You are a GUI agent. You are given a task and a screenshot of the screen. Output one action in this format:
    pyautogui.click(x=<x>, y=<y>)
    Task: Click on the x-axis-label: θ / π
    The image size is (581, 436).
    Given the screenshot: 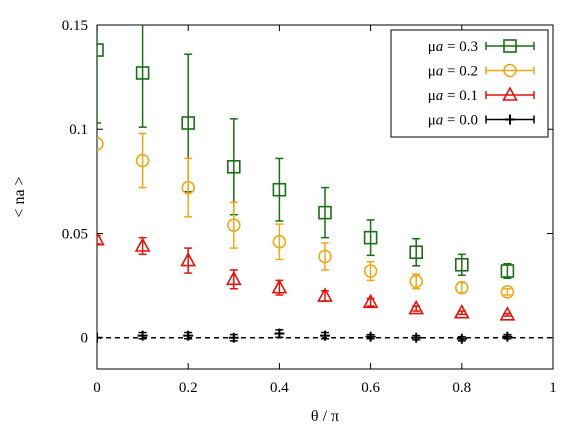 What is the action you would take?
    pyautogui.click(x=325, y=416)
    